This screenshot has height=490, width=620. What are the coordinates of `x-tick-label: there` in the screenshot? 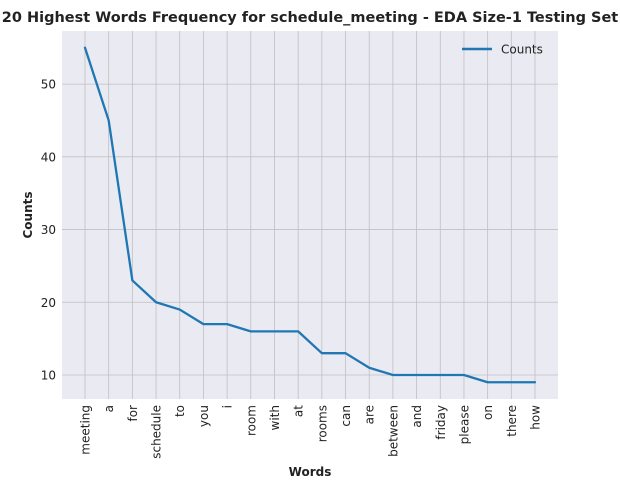 It's located at (512, 421).